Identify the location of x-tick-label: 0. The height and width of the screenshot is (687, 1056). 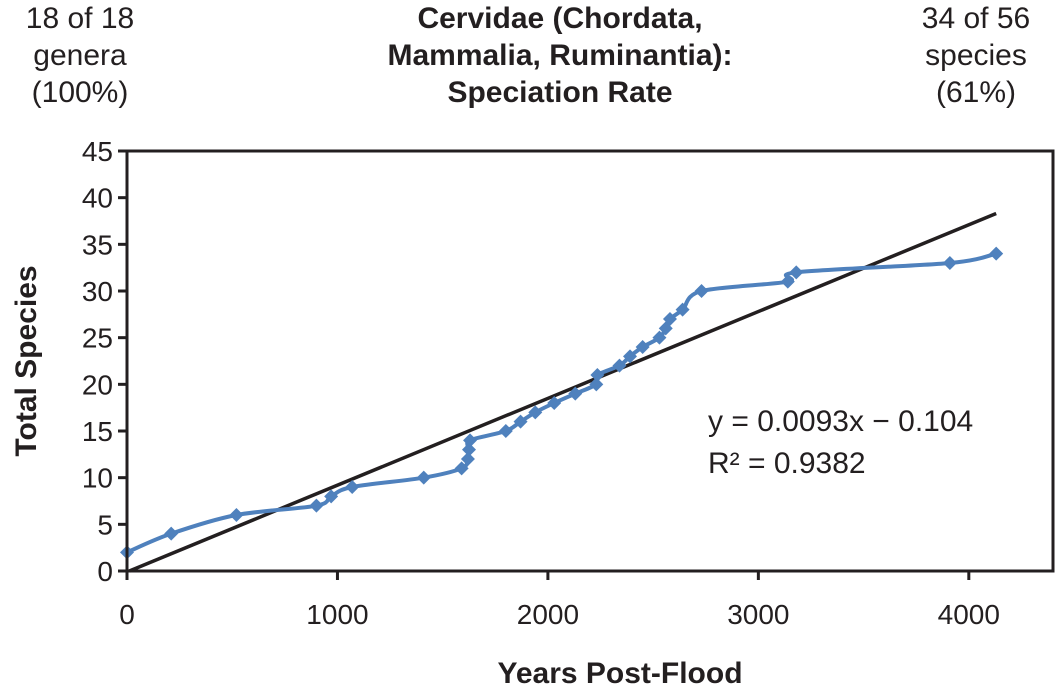
(127, 614).